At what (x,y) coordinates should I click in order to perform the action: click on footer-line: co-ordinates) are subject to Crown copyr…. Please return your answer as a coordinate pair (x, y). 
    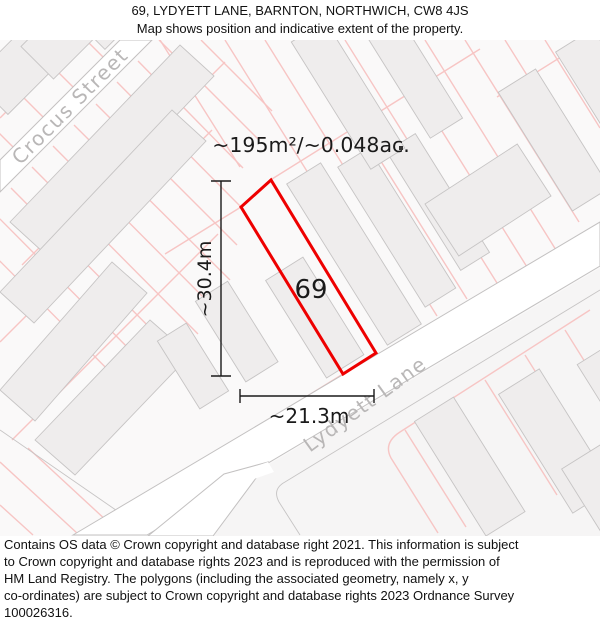
    Looking at the image, I should click on (259, 595).